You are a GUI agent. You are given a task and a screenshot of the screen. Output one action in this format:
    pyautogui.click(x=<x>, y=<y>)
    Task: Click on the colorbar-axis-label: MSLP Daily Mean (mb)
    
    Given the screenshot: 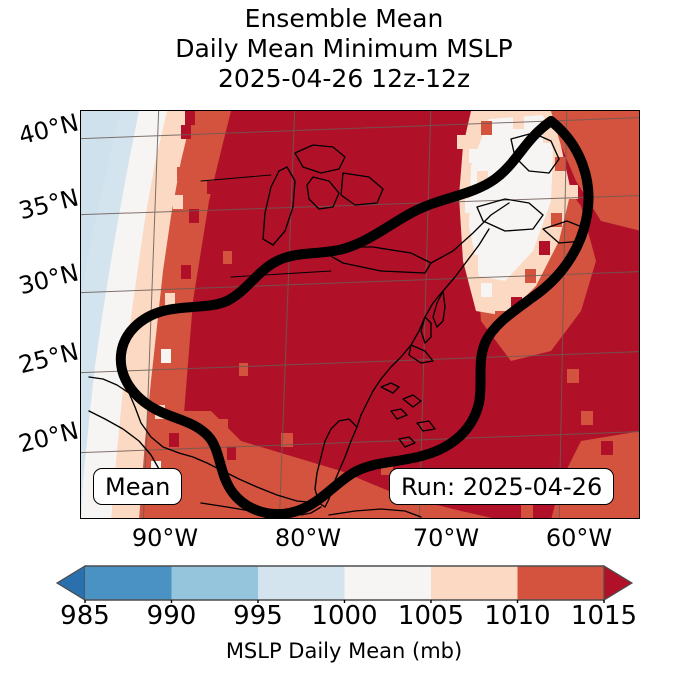 What is the action you would take?
    pyautogui.click(x=344, y=651)
    